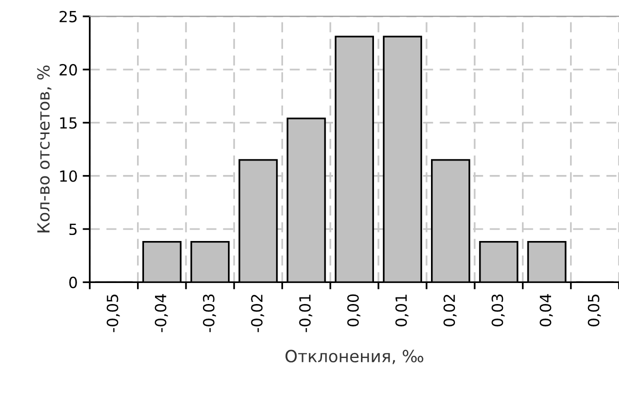 This screenshot has width=619, height=409. I want to click on y-tick-label: 25, so click(68, 16).